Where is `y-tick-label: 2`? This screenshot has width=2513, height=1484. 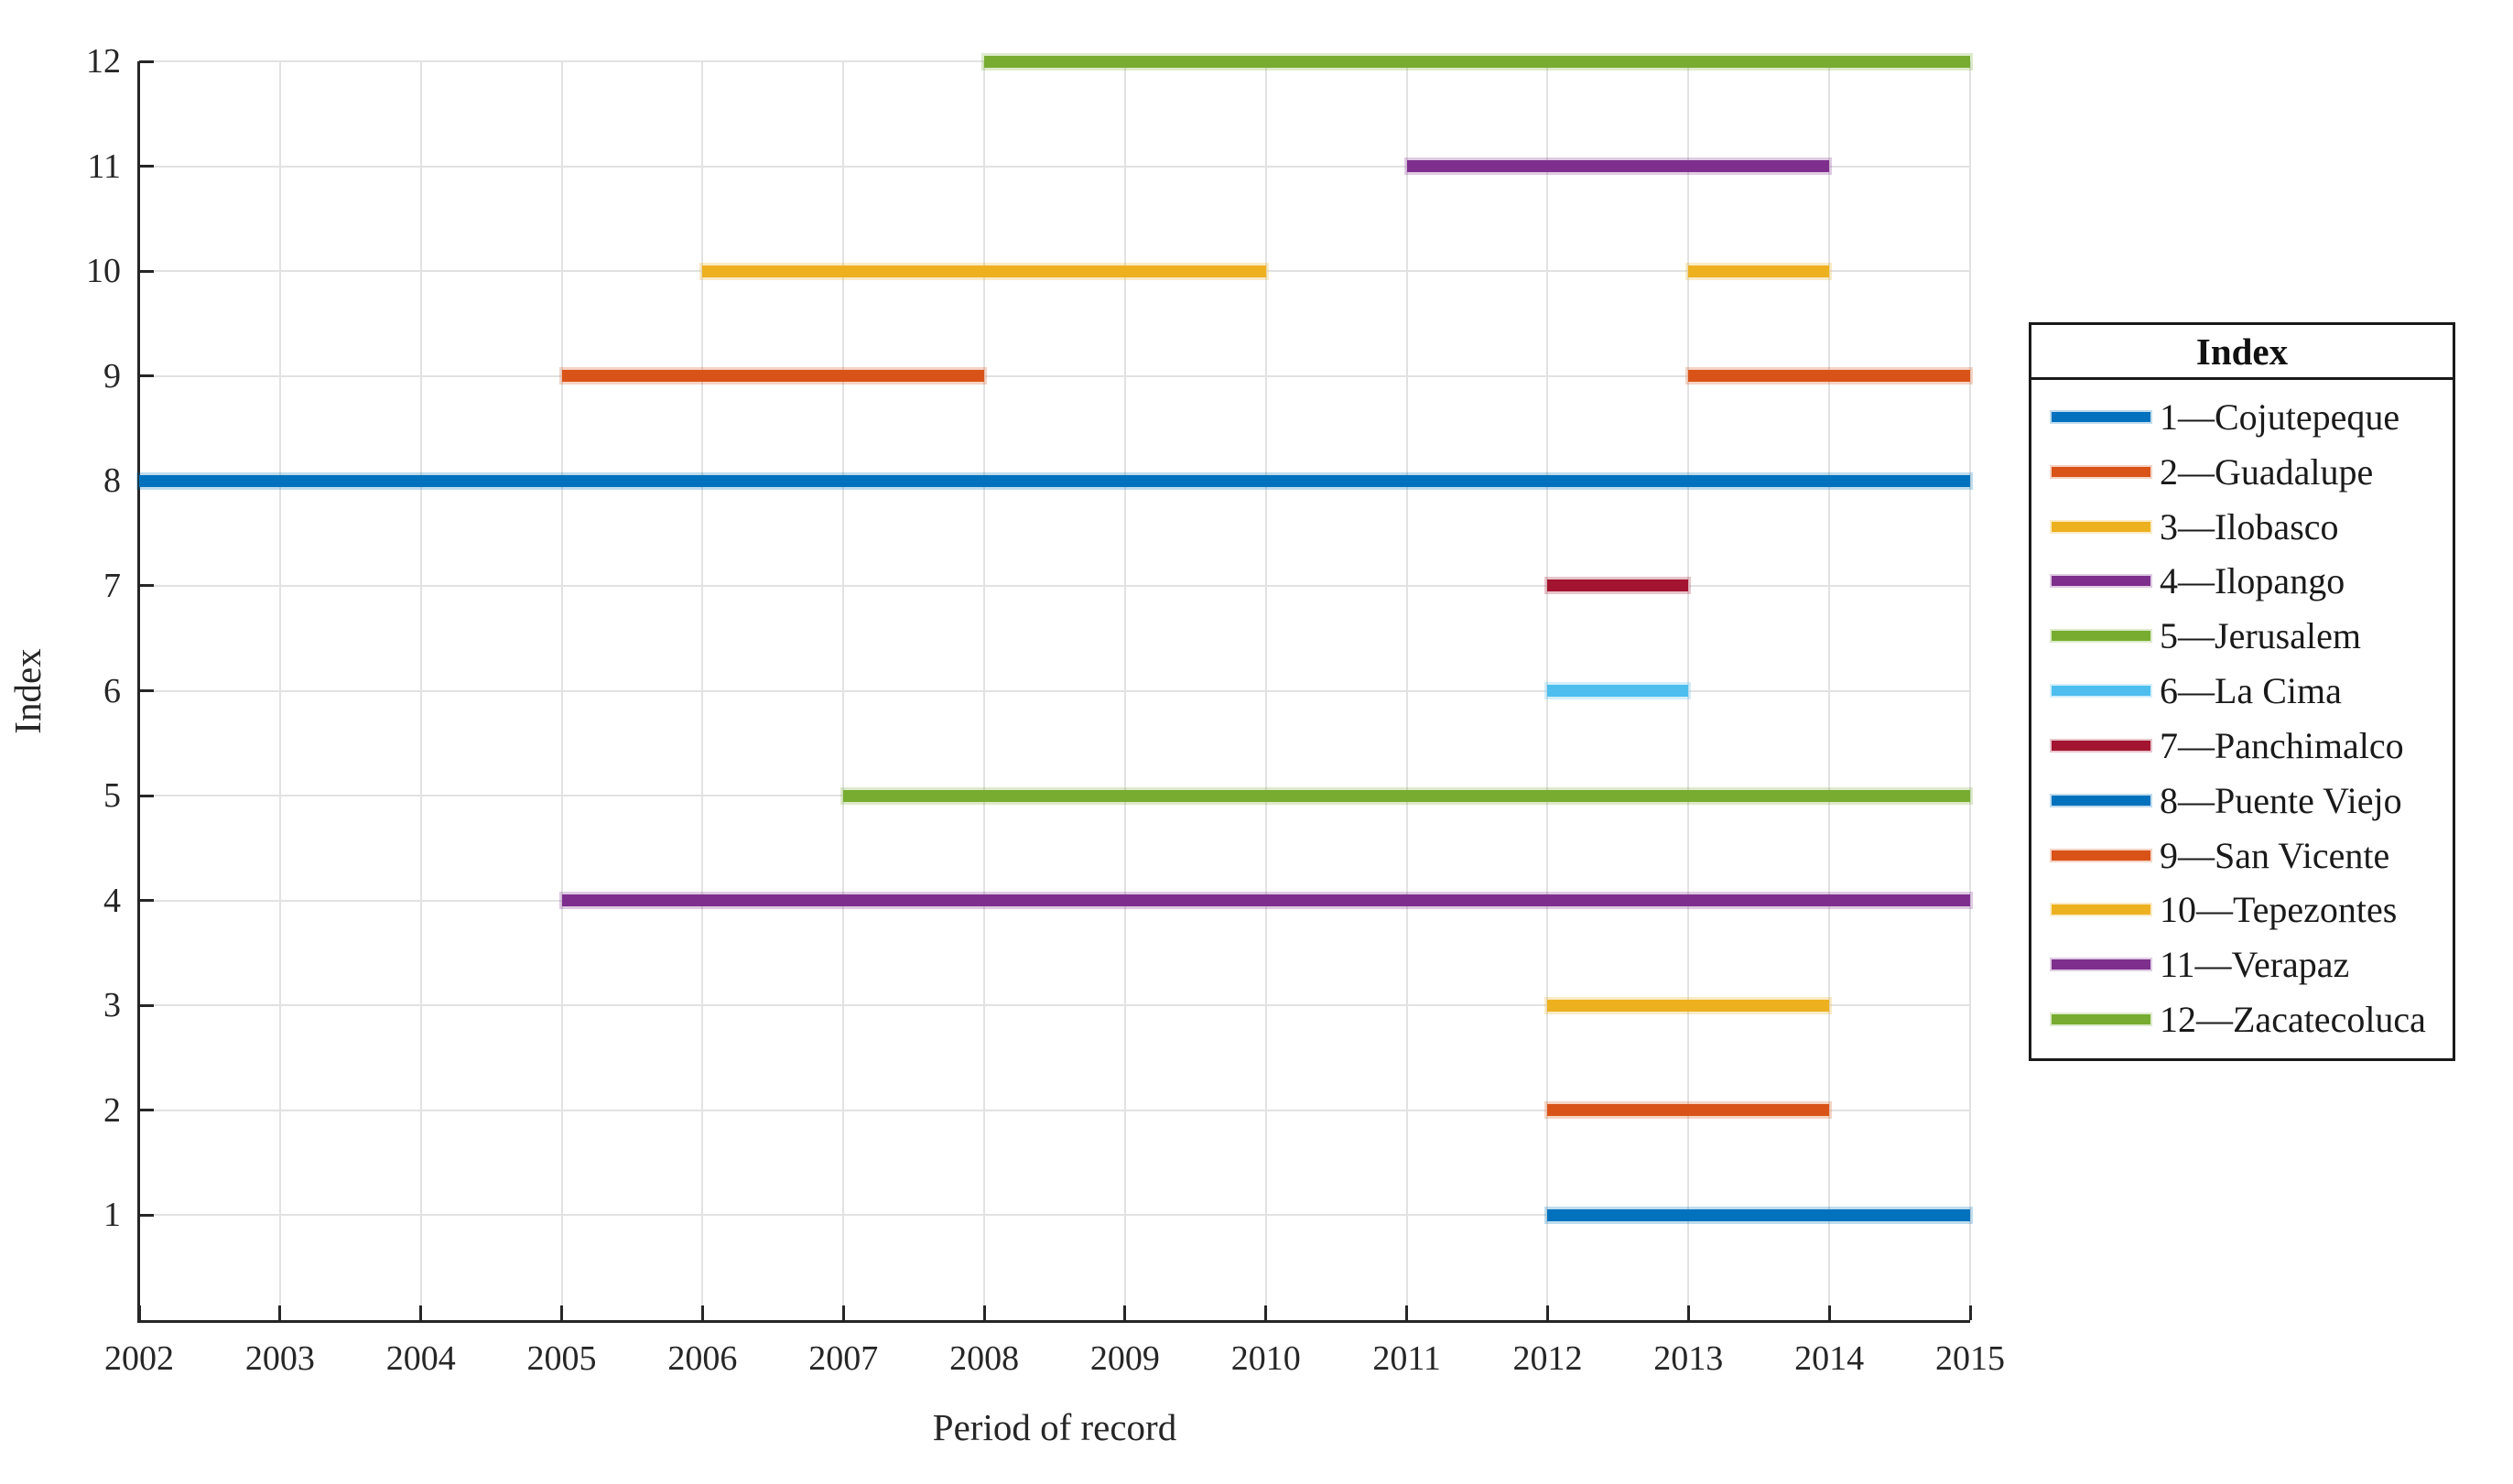
y-tick-label: 2 is located at coordinates (112, 1110).